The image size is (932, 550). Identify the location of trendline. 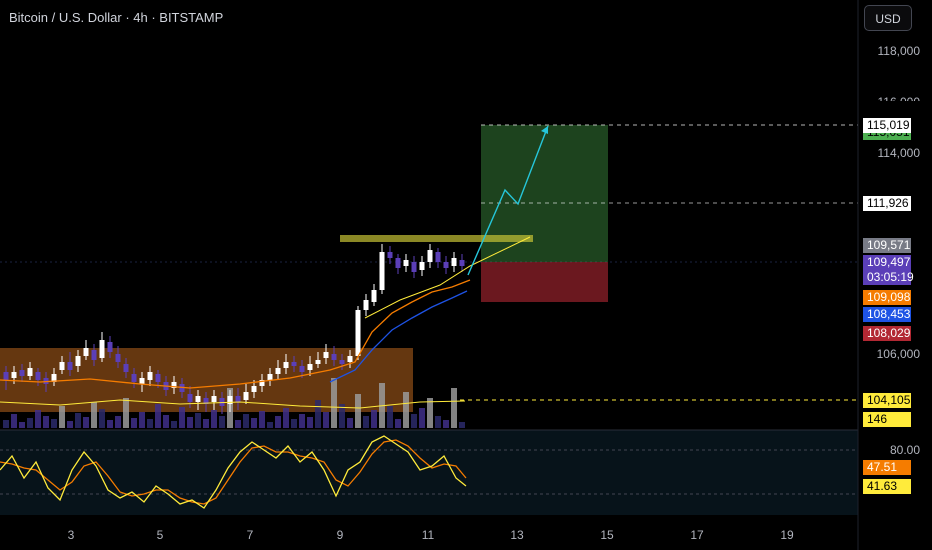
(447, 277).